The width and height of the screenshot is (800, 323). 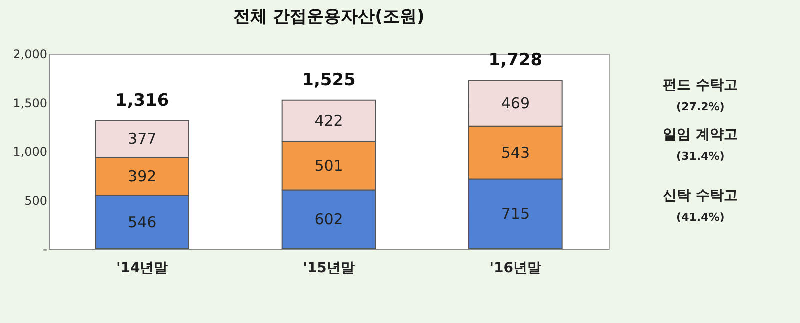 What do you see at coordinates (30, 55) in the screenshot?
I see `y-tick-label: 2,000` at bounding box center [30, 55].